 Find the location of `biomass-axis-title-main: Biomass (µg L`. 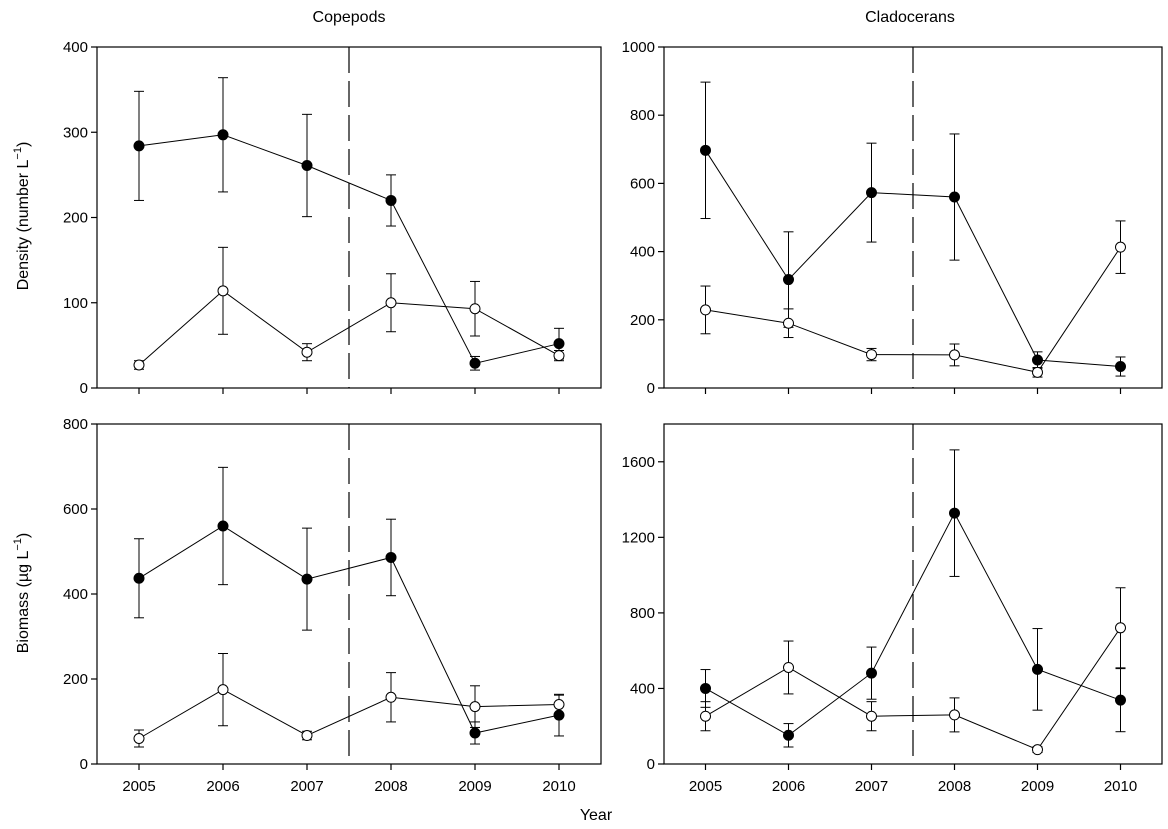

biomass-axis-title-main: Biomass (µg L is located at coordinates (23, 602).